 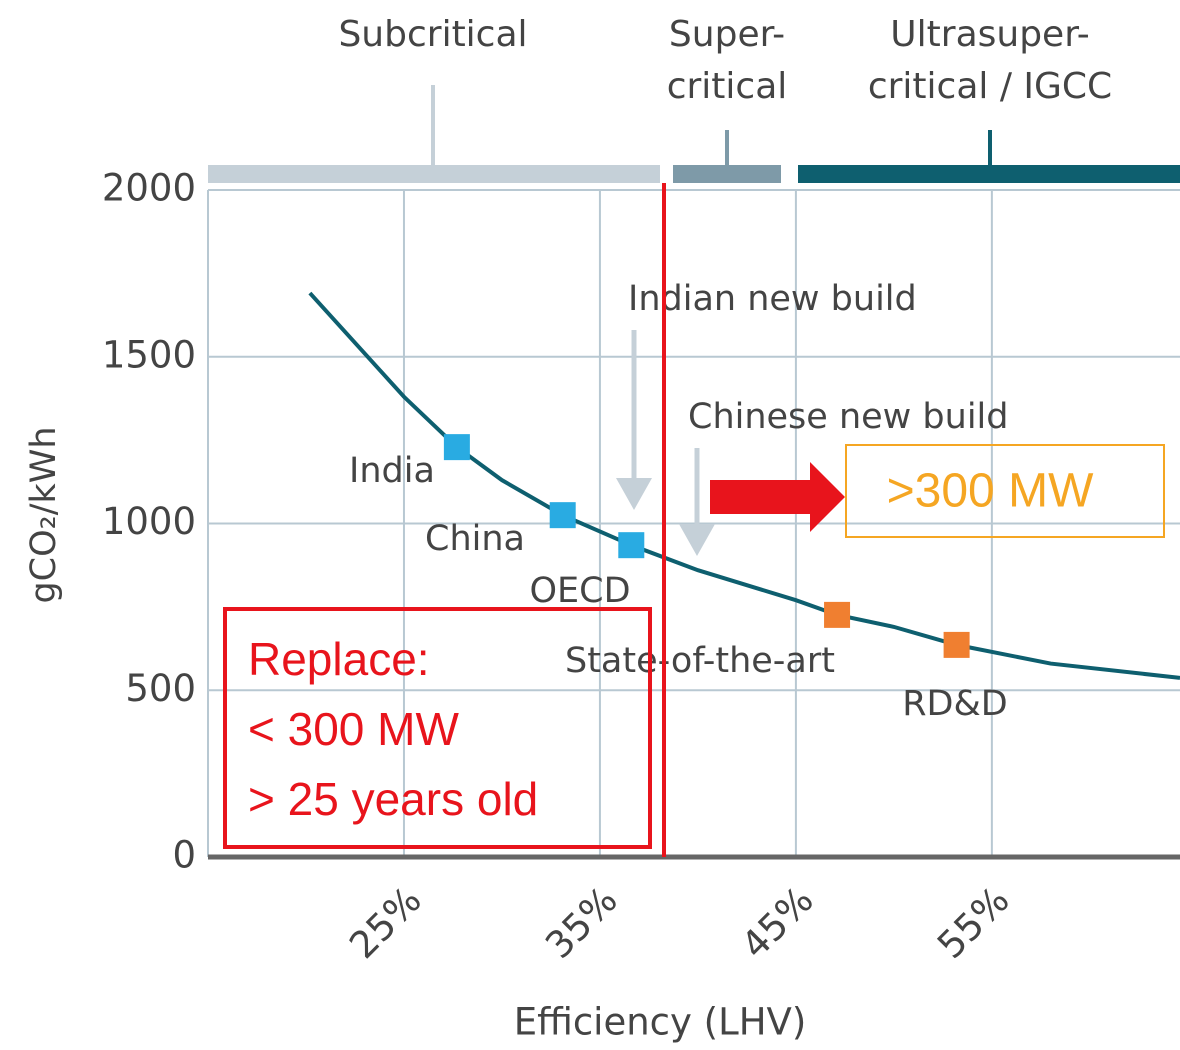 I want to click on x-tick-label: 55%, so click(x=973, y=922).